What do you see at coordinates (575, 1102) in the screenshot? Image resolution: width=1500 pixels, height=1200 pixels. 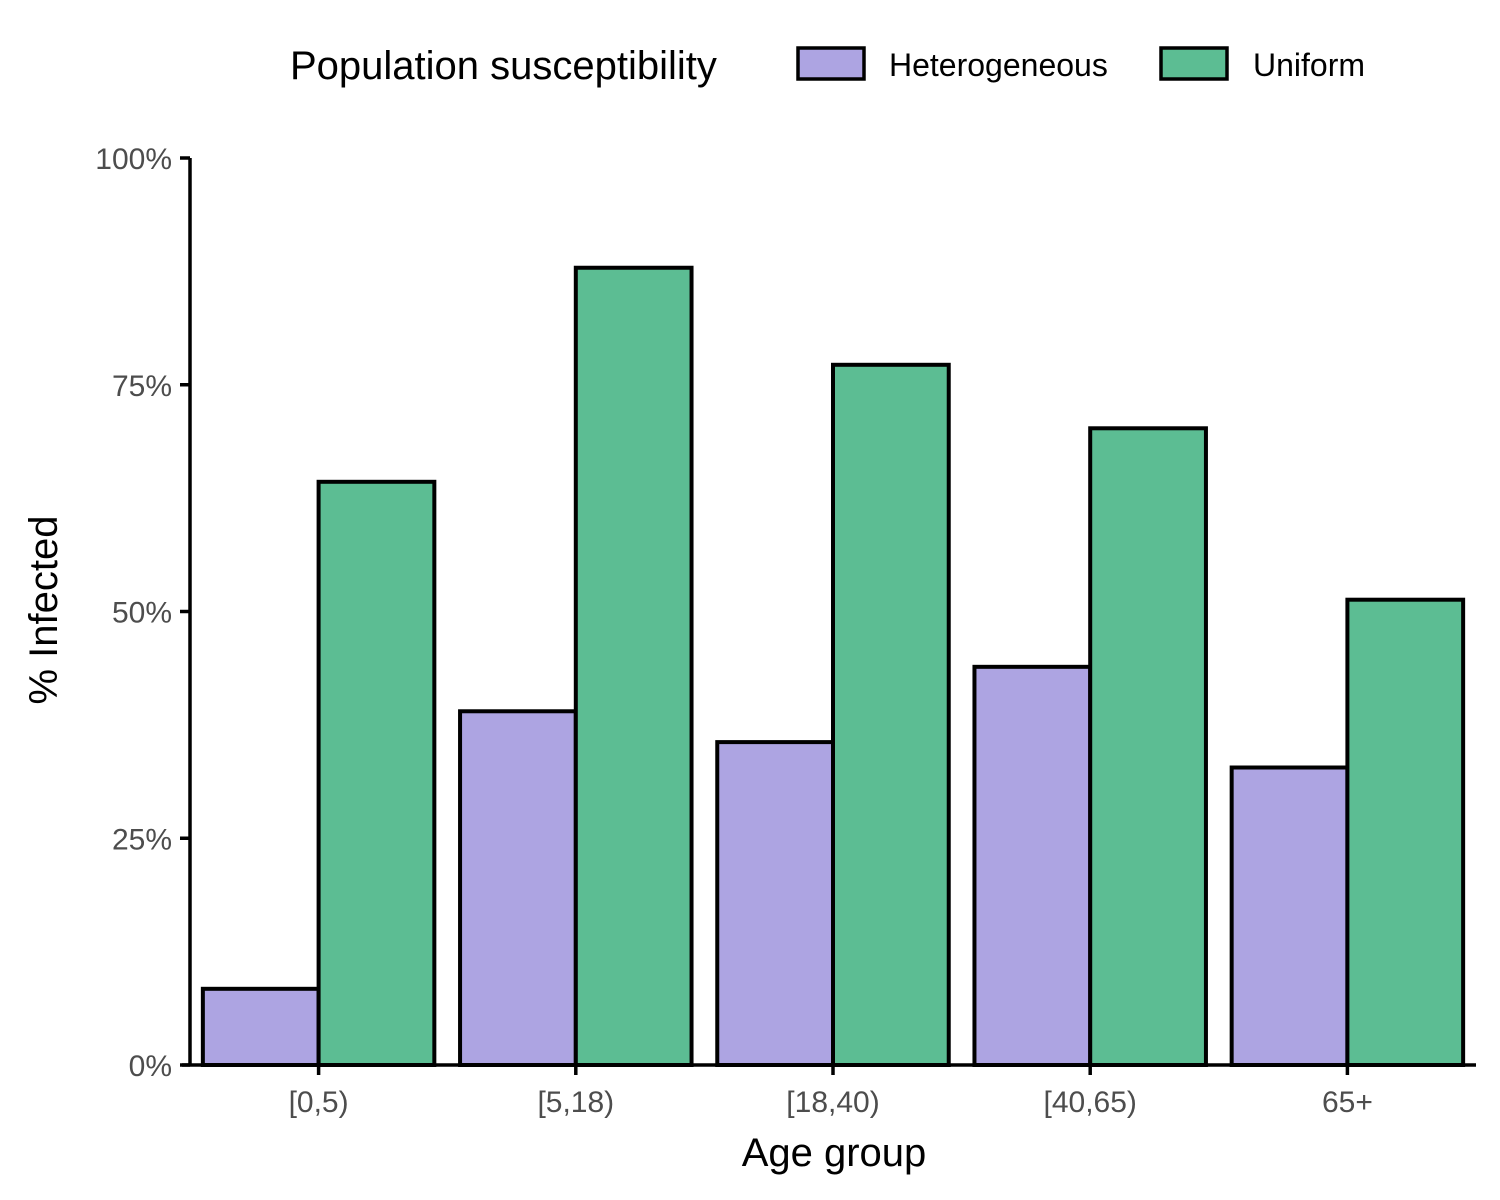 I see `x-tick-label: [5,18)` at bounding box center [575, 1102].